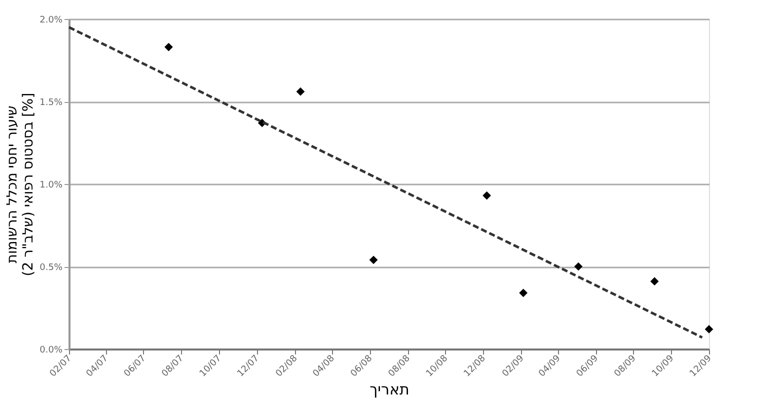  Describe the element at coordinates (51, 351) in the screenshot. I see `y-tick-label: 0.0%` at that location.